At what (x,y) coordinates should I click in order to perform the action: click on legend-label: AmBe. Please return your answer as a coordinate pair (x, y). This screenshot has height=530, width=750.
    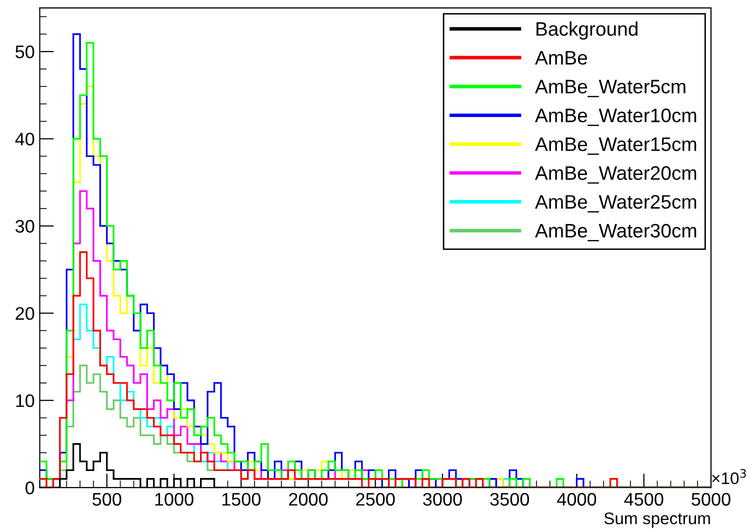
    Looking at the image, I should click on (561, 58).